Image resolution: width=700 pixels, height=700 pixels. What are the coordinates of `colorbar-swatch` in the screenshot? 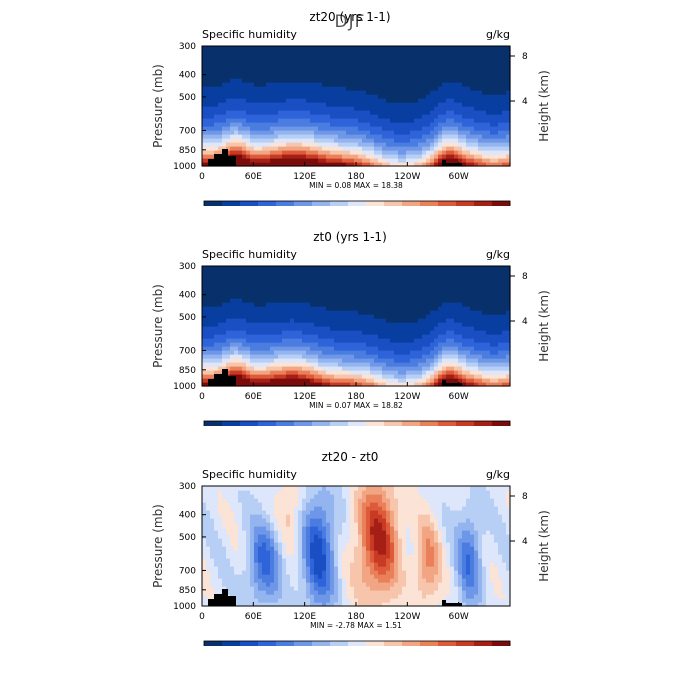 It's located at (447, 423).